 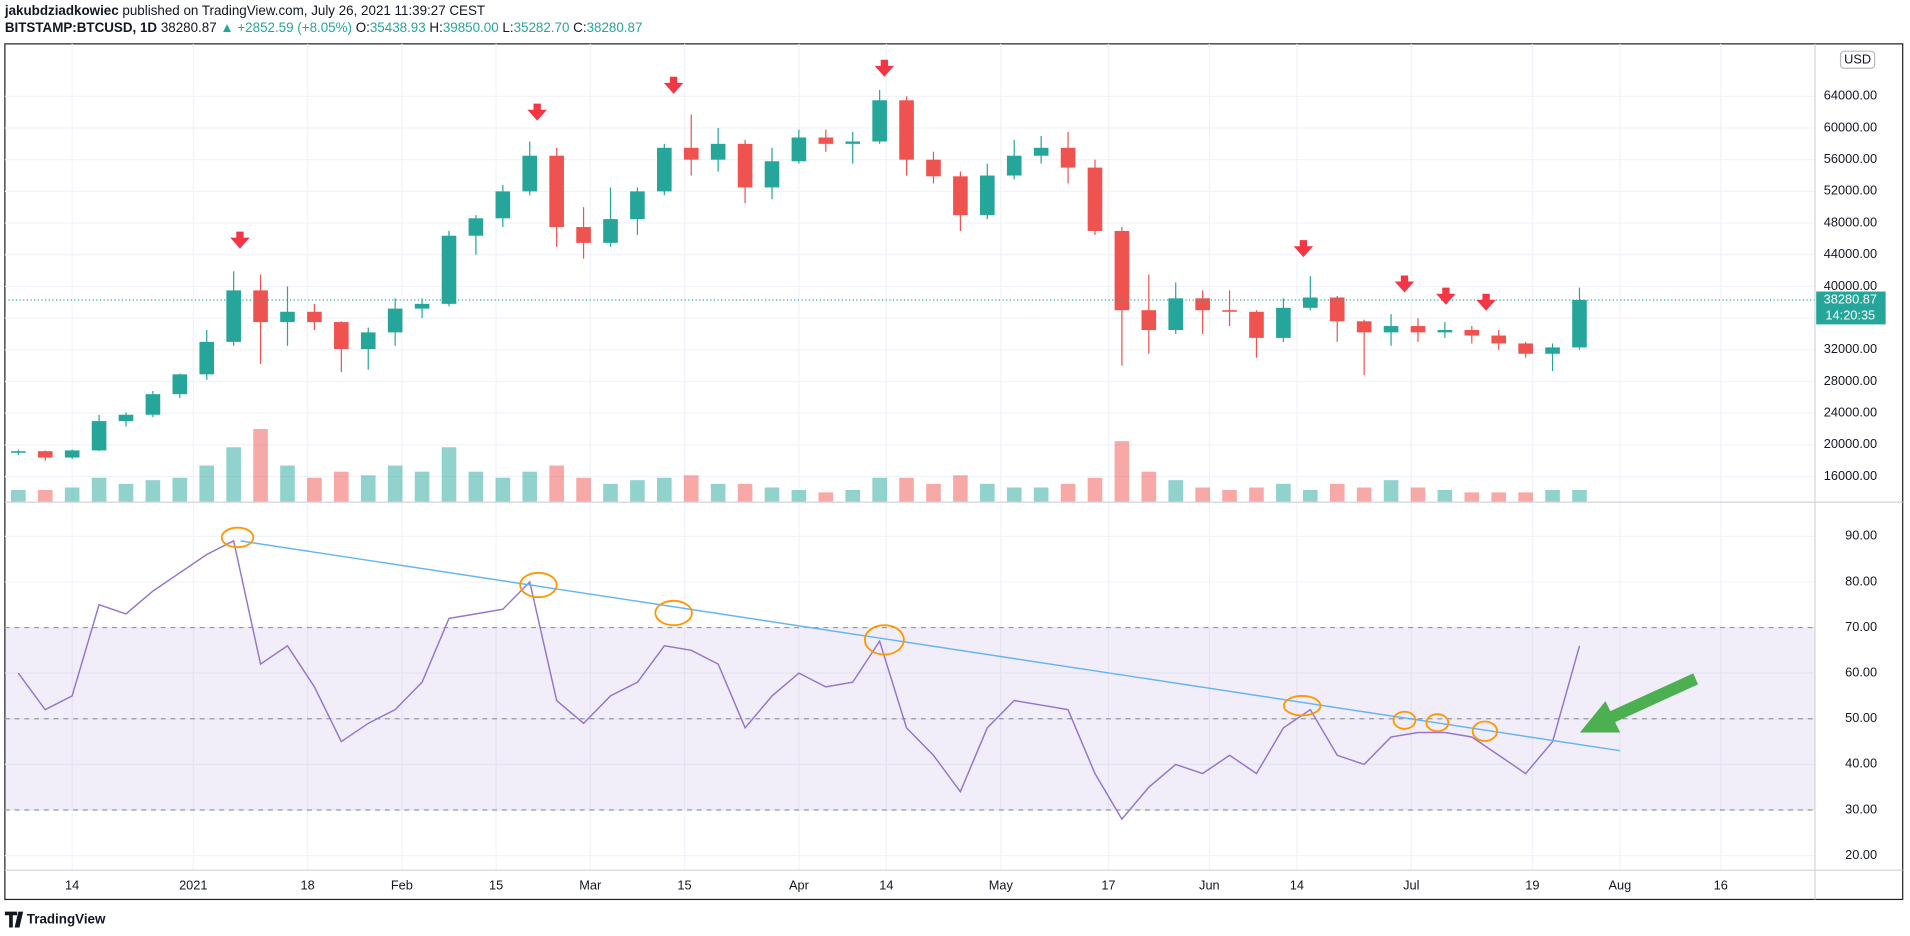 I want to click on ohlc-label: C:, so click(x=579, y=27).